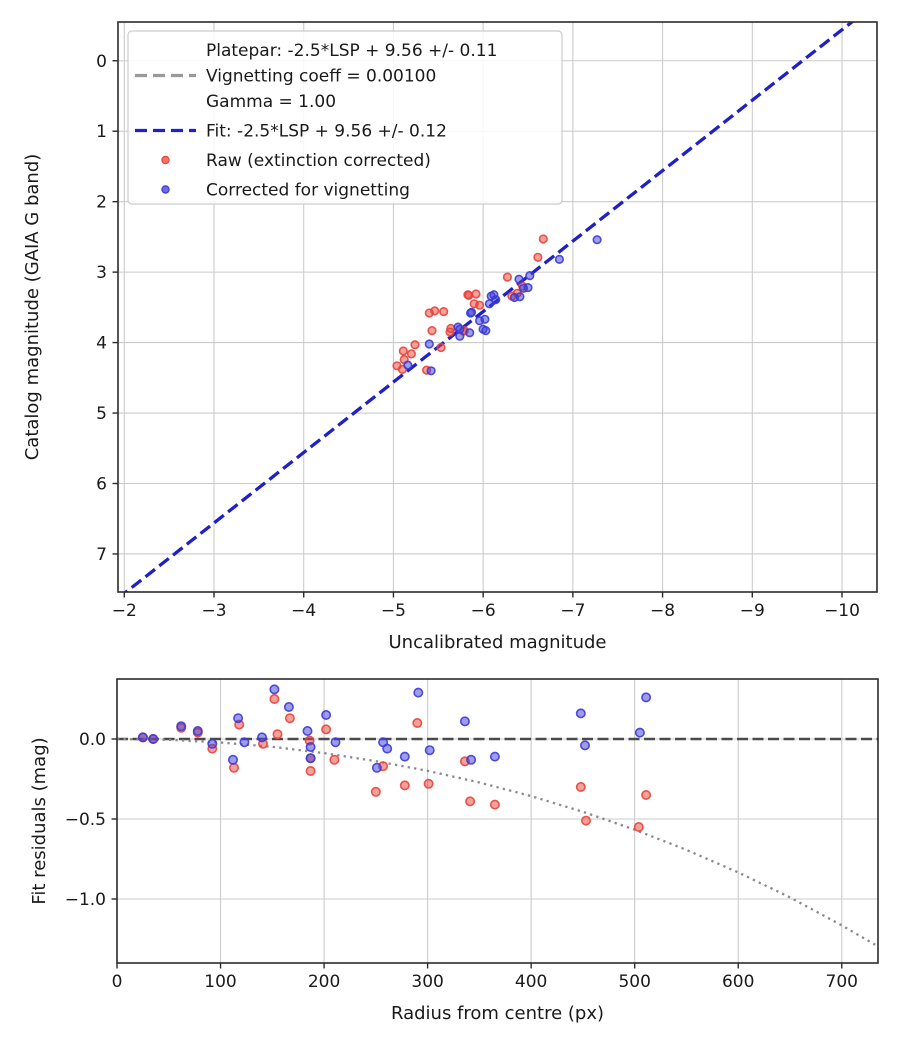 The height and width of the screenshot is (1050, 900). What do you see at coordinates (92, 740) in the screenshot?
I see `y-tick-label: 0.0` at bounding box center [92, 740].